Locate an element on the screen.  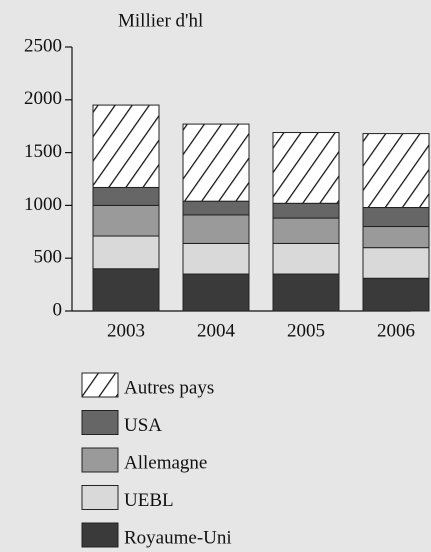
y-tick-label: 2500 is located at coordinates (43, 45).